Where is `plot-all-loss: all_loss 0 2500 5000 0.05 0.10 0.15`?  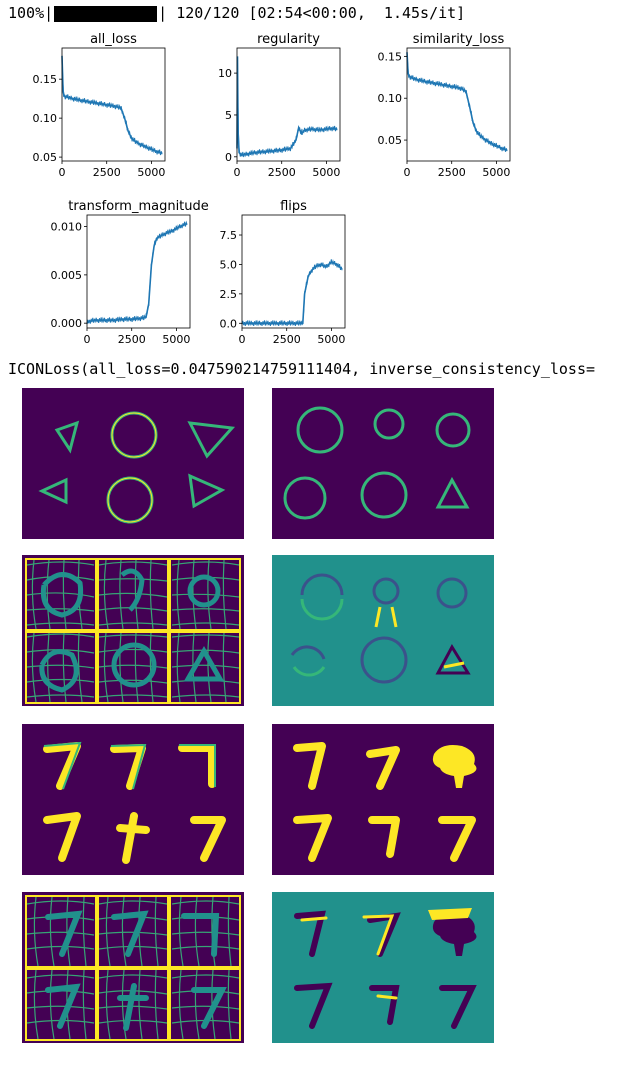
plot-all-loss: all_loss 0 2500 5000 0.05 0.10 0.15 is located at coordinates (90, 108).